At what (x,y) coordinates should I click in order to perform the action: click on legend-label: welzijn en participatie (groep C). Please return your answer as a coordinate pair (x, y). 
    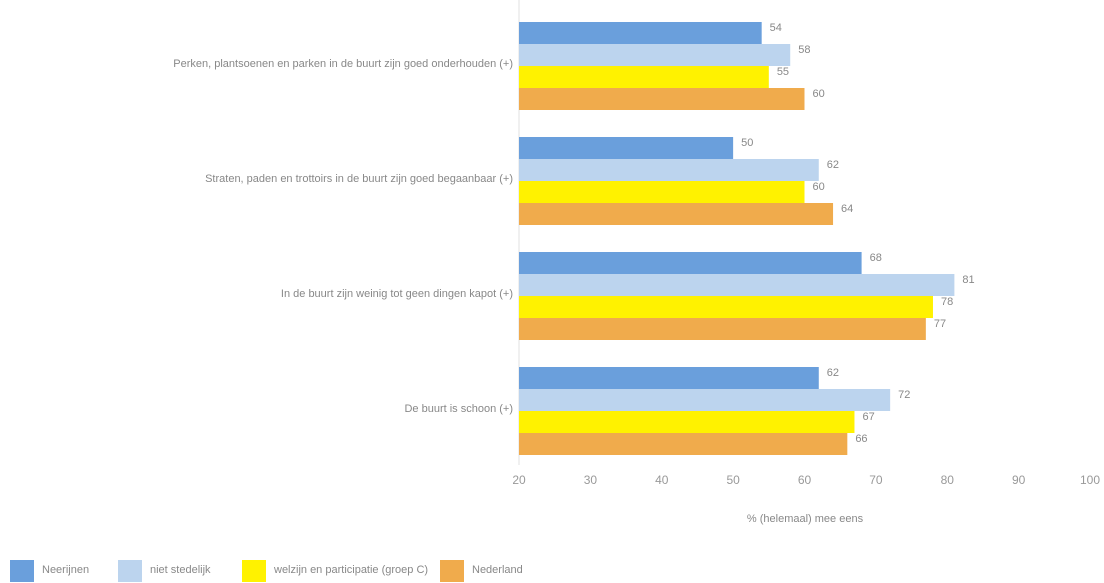
    Looking at the image, I should click on (350, 570).